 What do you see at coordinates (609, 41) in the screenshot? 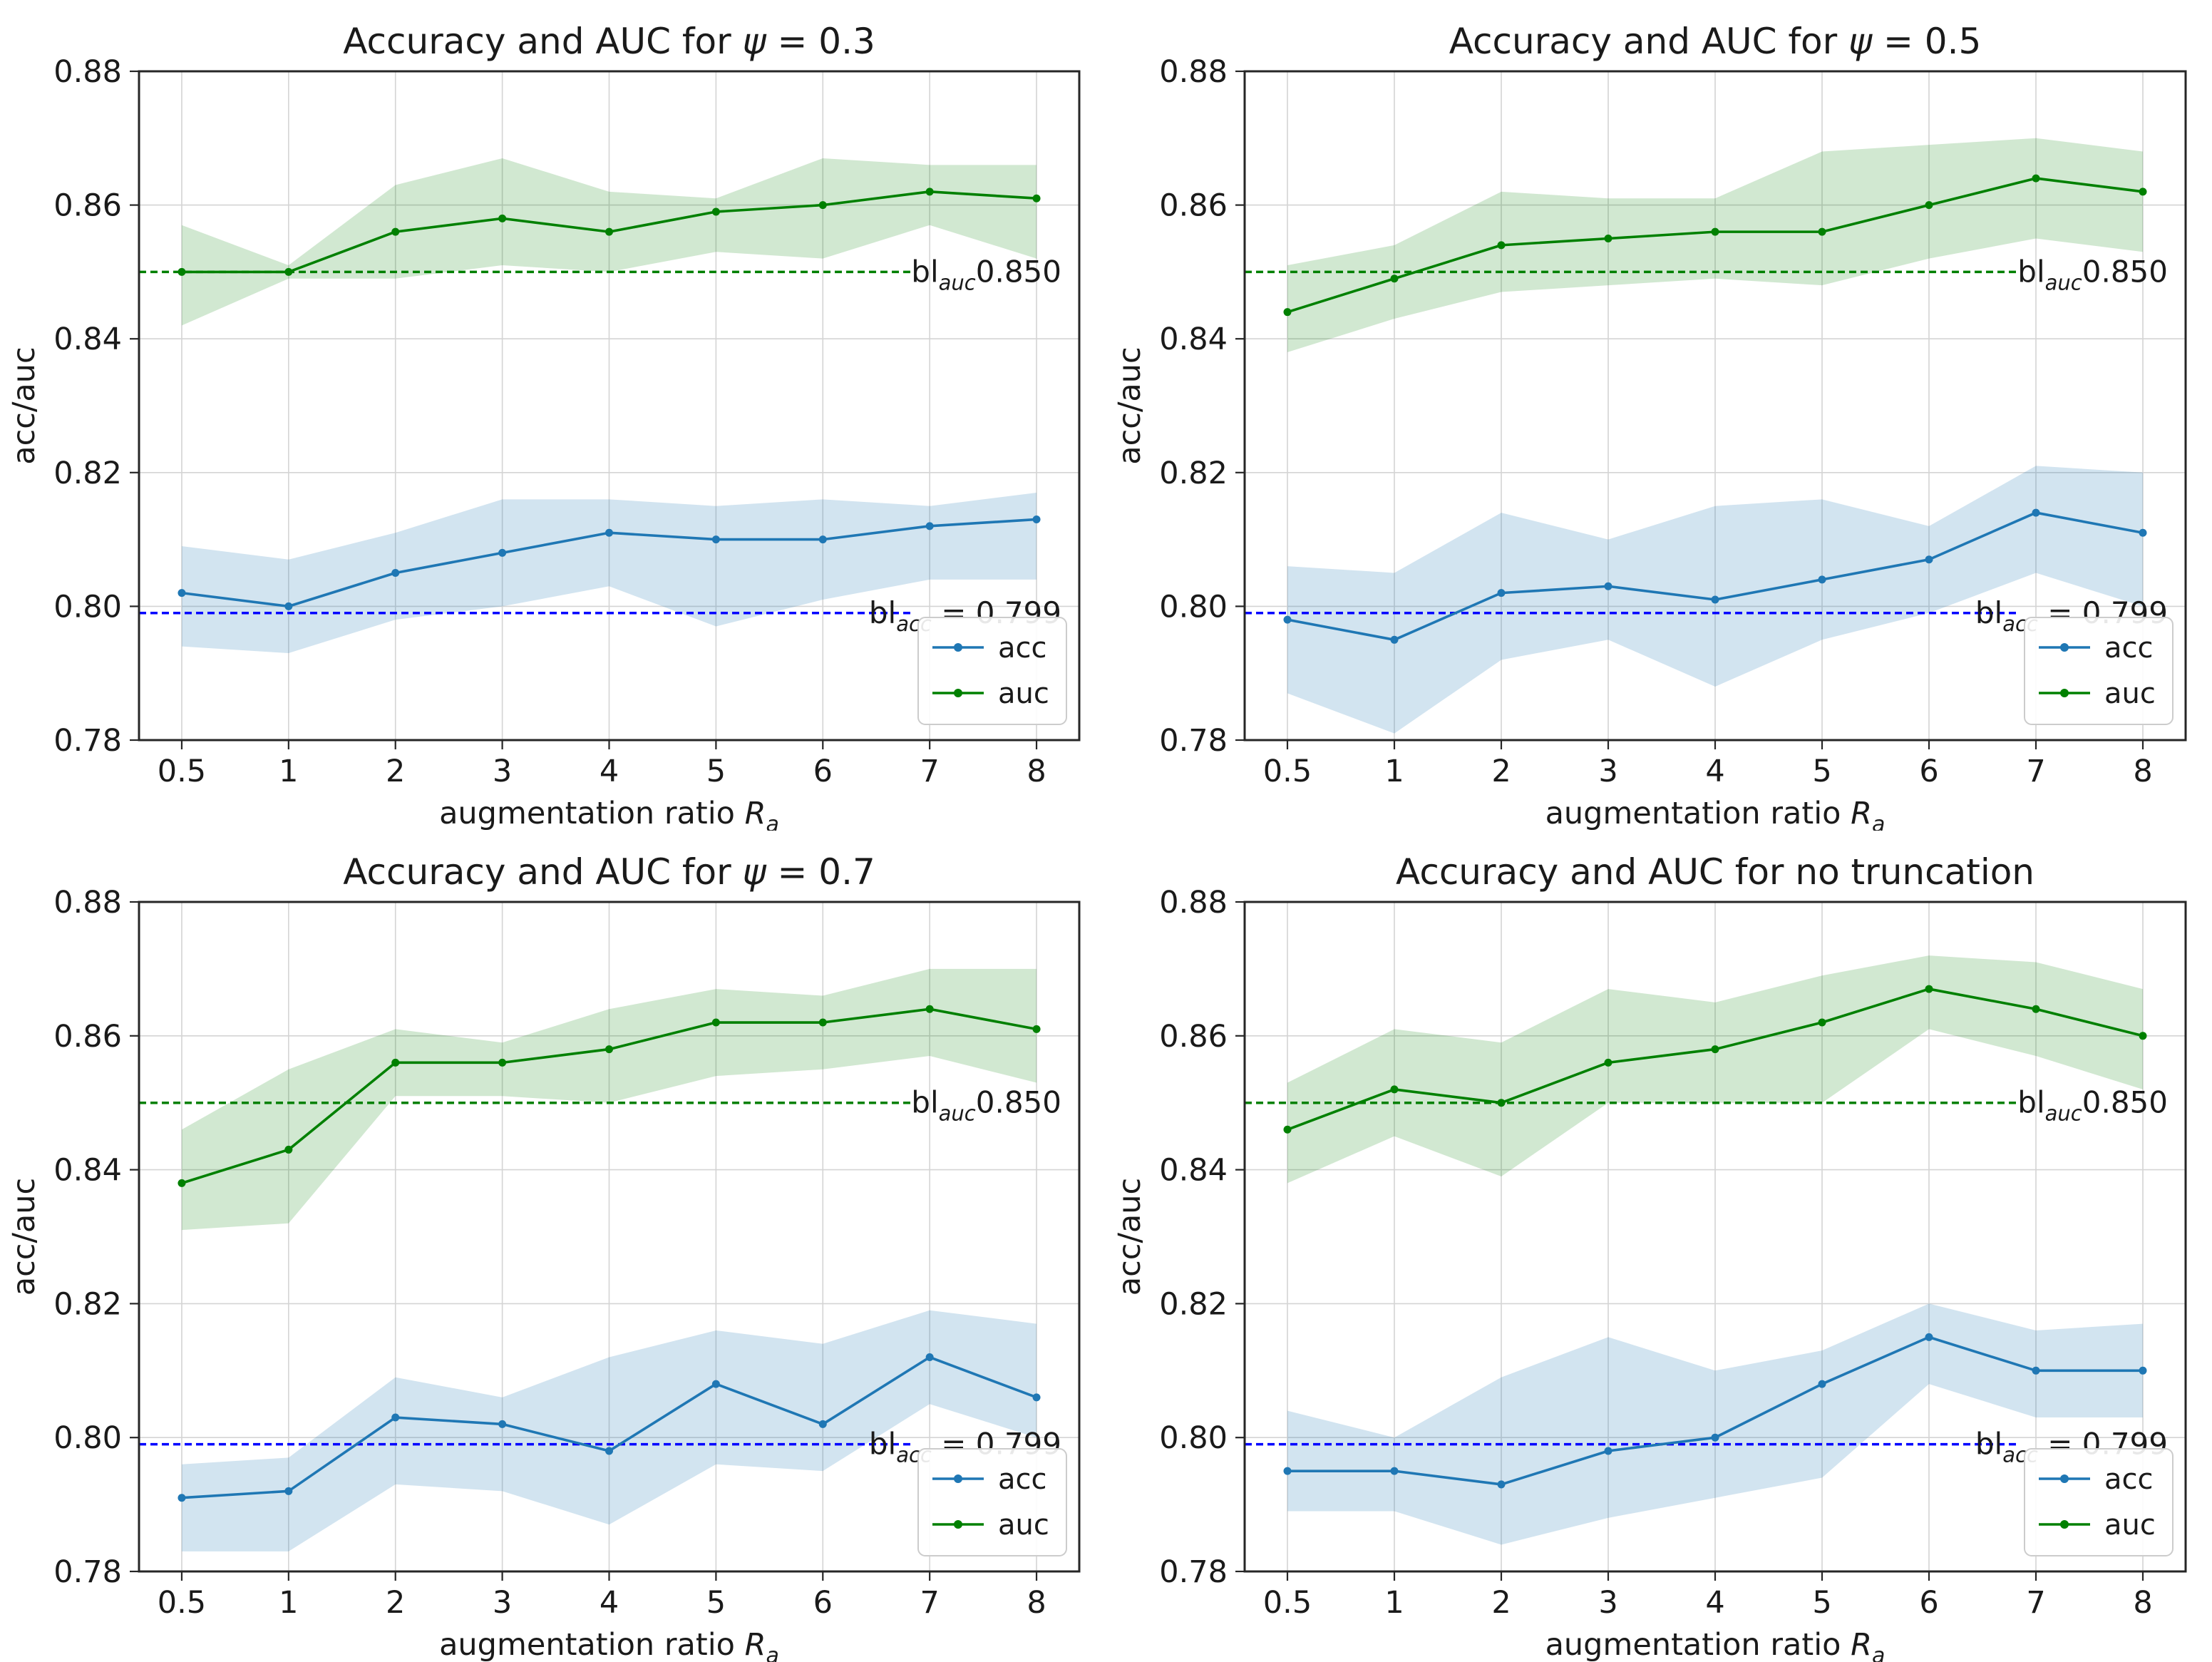
I see `chart-title: Accuracy and AUC for ψ = 0.3` at bounding box center [609, 41].